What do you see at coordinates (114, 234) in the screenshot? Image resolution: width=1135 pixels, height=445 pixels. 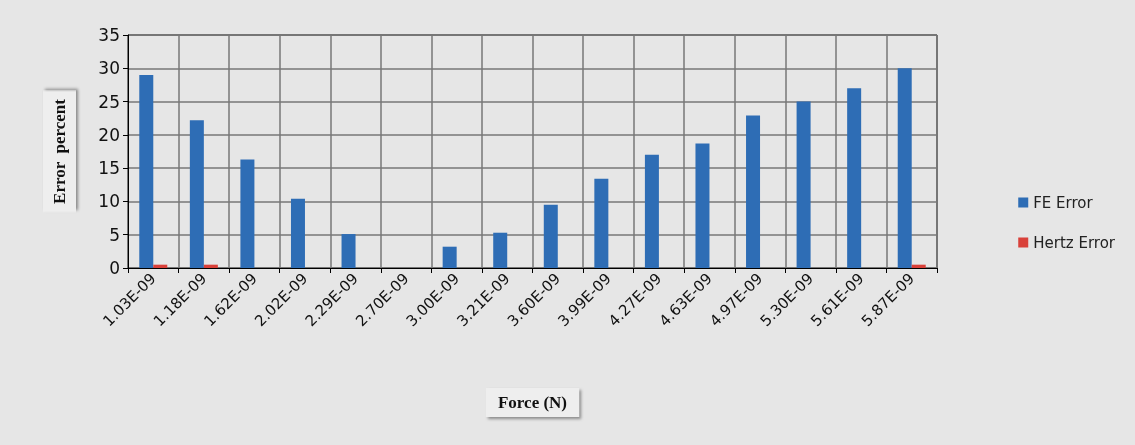 I see `y-tick-label: 5` at bounding box center [114, 234].